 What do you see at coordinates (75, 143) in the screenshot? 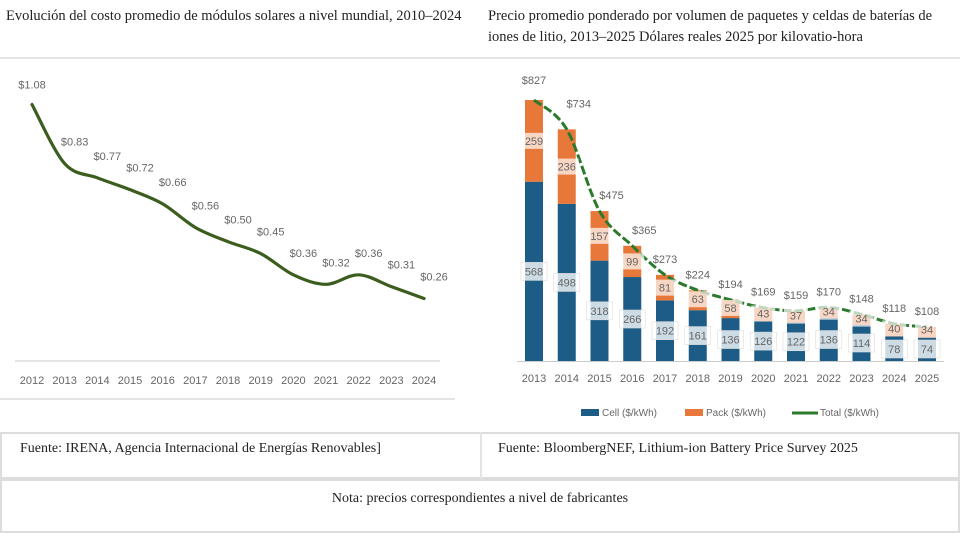
I see `data-label: $0.83` at bounding box center [75, 143].